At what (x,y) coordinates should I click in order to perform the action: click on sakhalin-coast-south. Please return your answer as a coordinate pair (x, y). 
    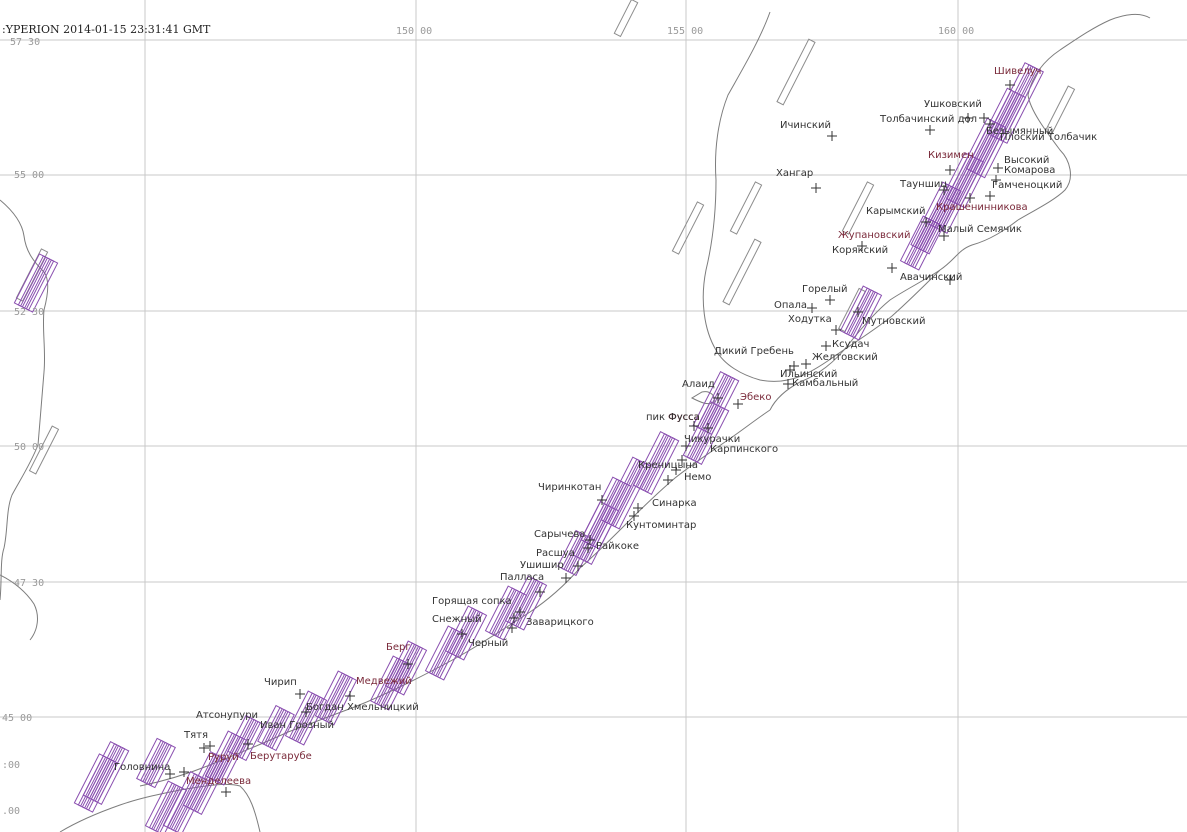
    Looking at the image, I should click on (19, 522).